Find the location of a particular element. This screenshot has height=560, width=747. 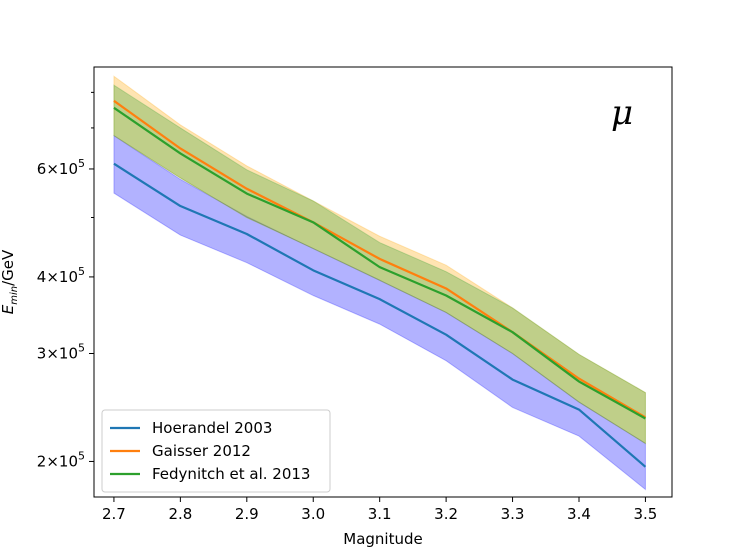

y-axis-label-unit: /GeV is located at coordinates (8, 267).